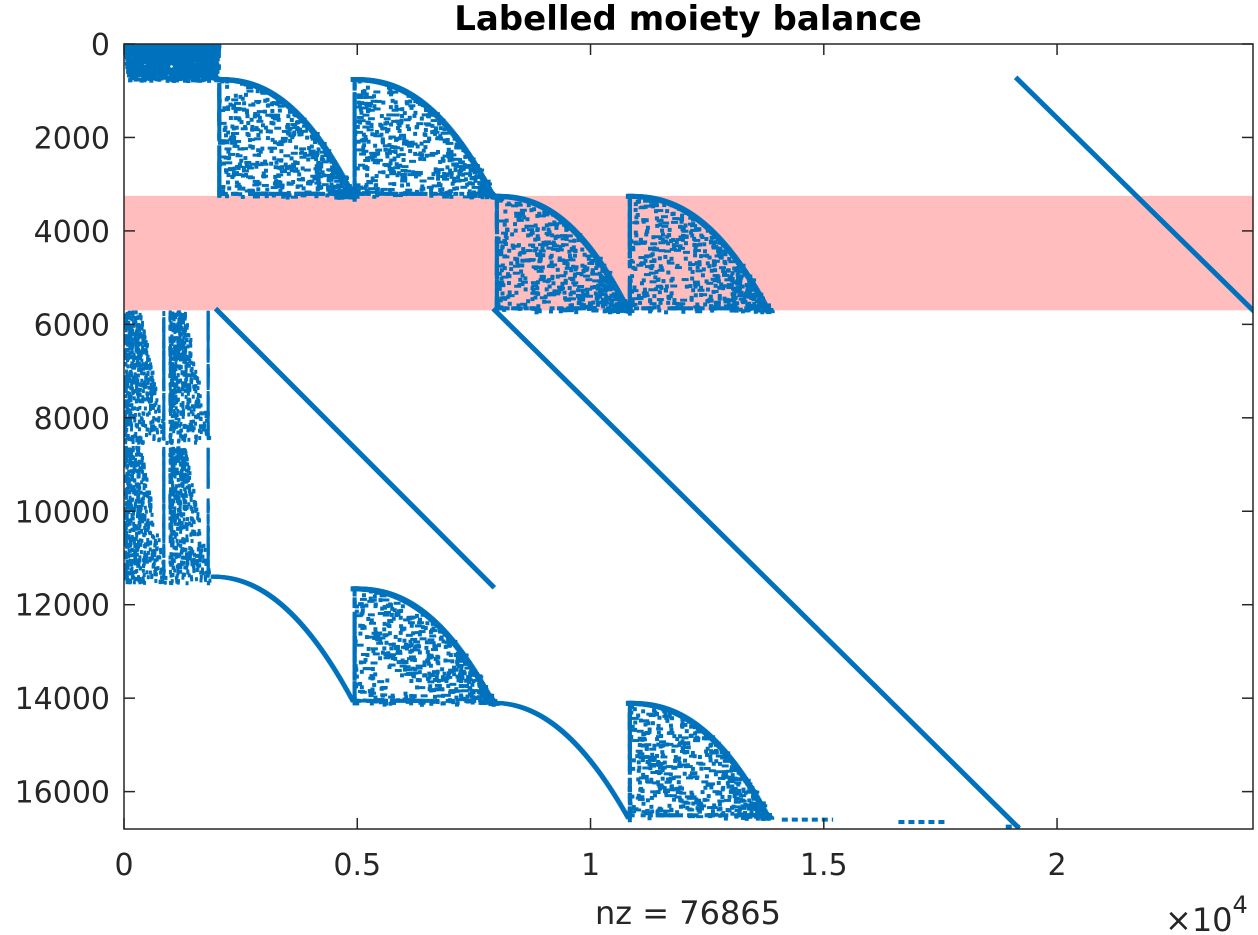 The width and height of the screenshot is (1258, 935). I want to click on x-tick-label: 1, so click(590, 865).